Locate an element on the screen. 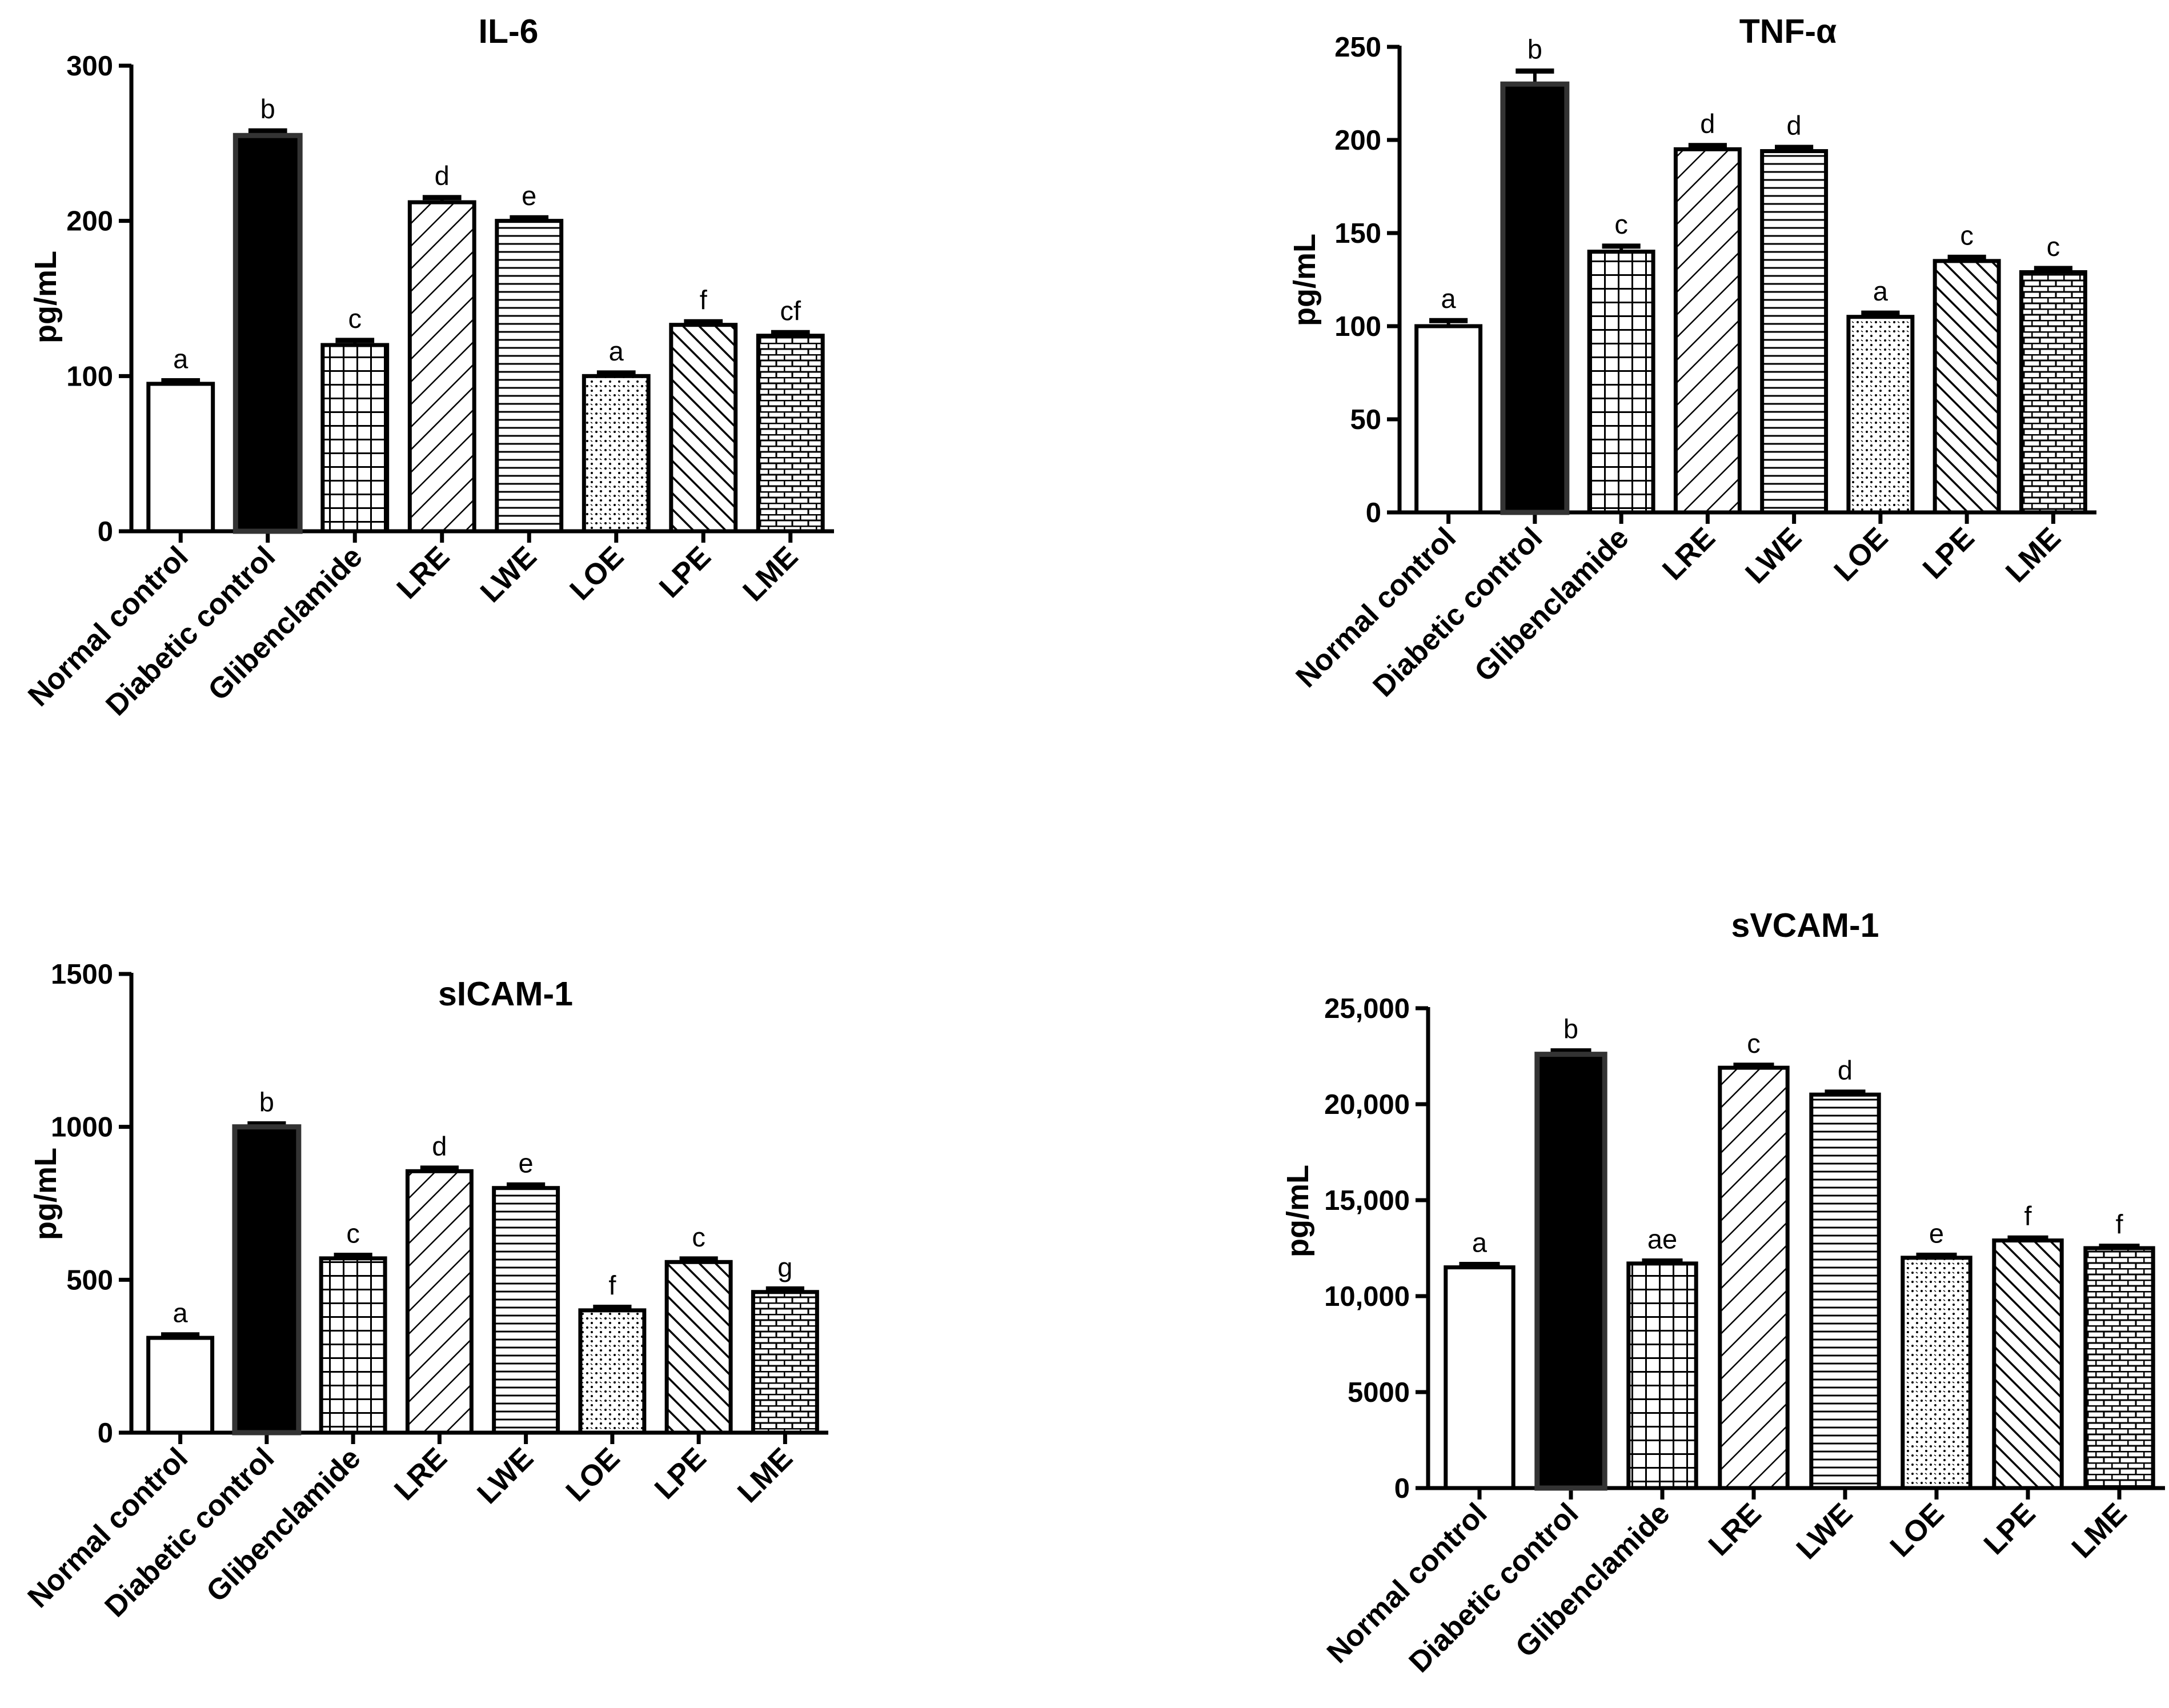 The height and width of the screenshot is (1708, 2169). y-tick-label: 1500 is located at coordinates (82, 975).